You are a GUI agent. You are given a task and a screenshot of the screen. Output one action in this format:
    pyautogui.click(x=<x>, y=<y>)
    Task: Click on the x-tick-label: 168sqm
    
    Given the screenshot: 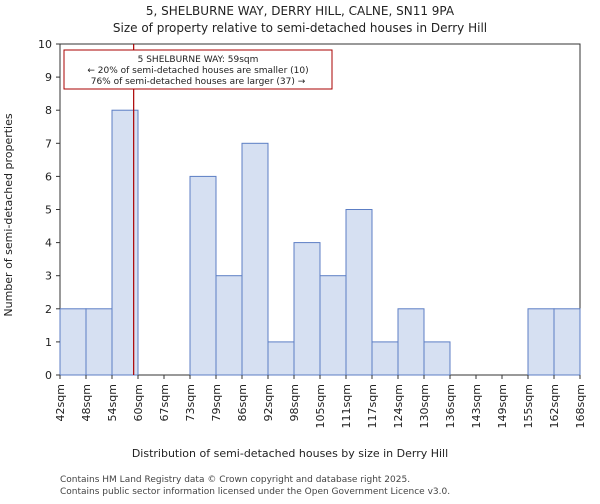 What is the action you would take?
    pyautogui.click(x=580, y=406)
    